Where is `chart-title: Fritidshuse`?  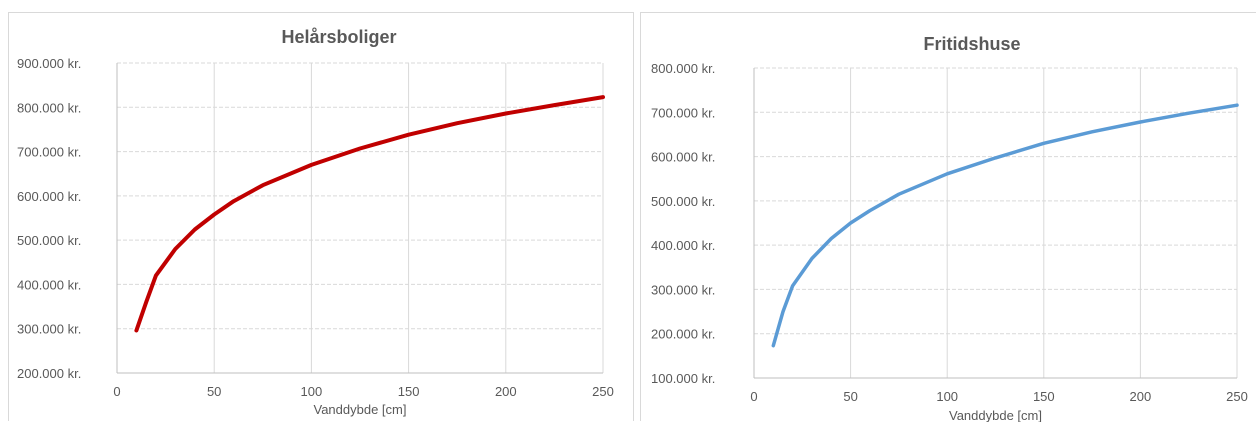
chart-title: Fritidshuse is located at coordinates (971, 44).